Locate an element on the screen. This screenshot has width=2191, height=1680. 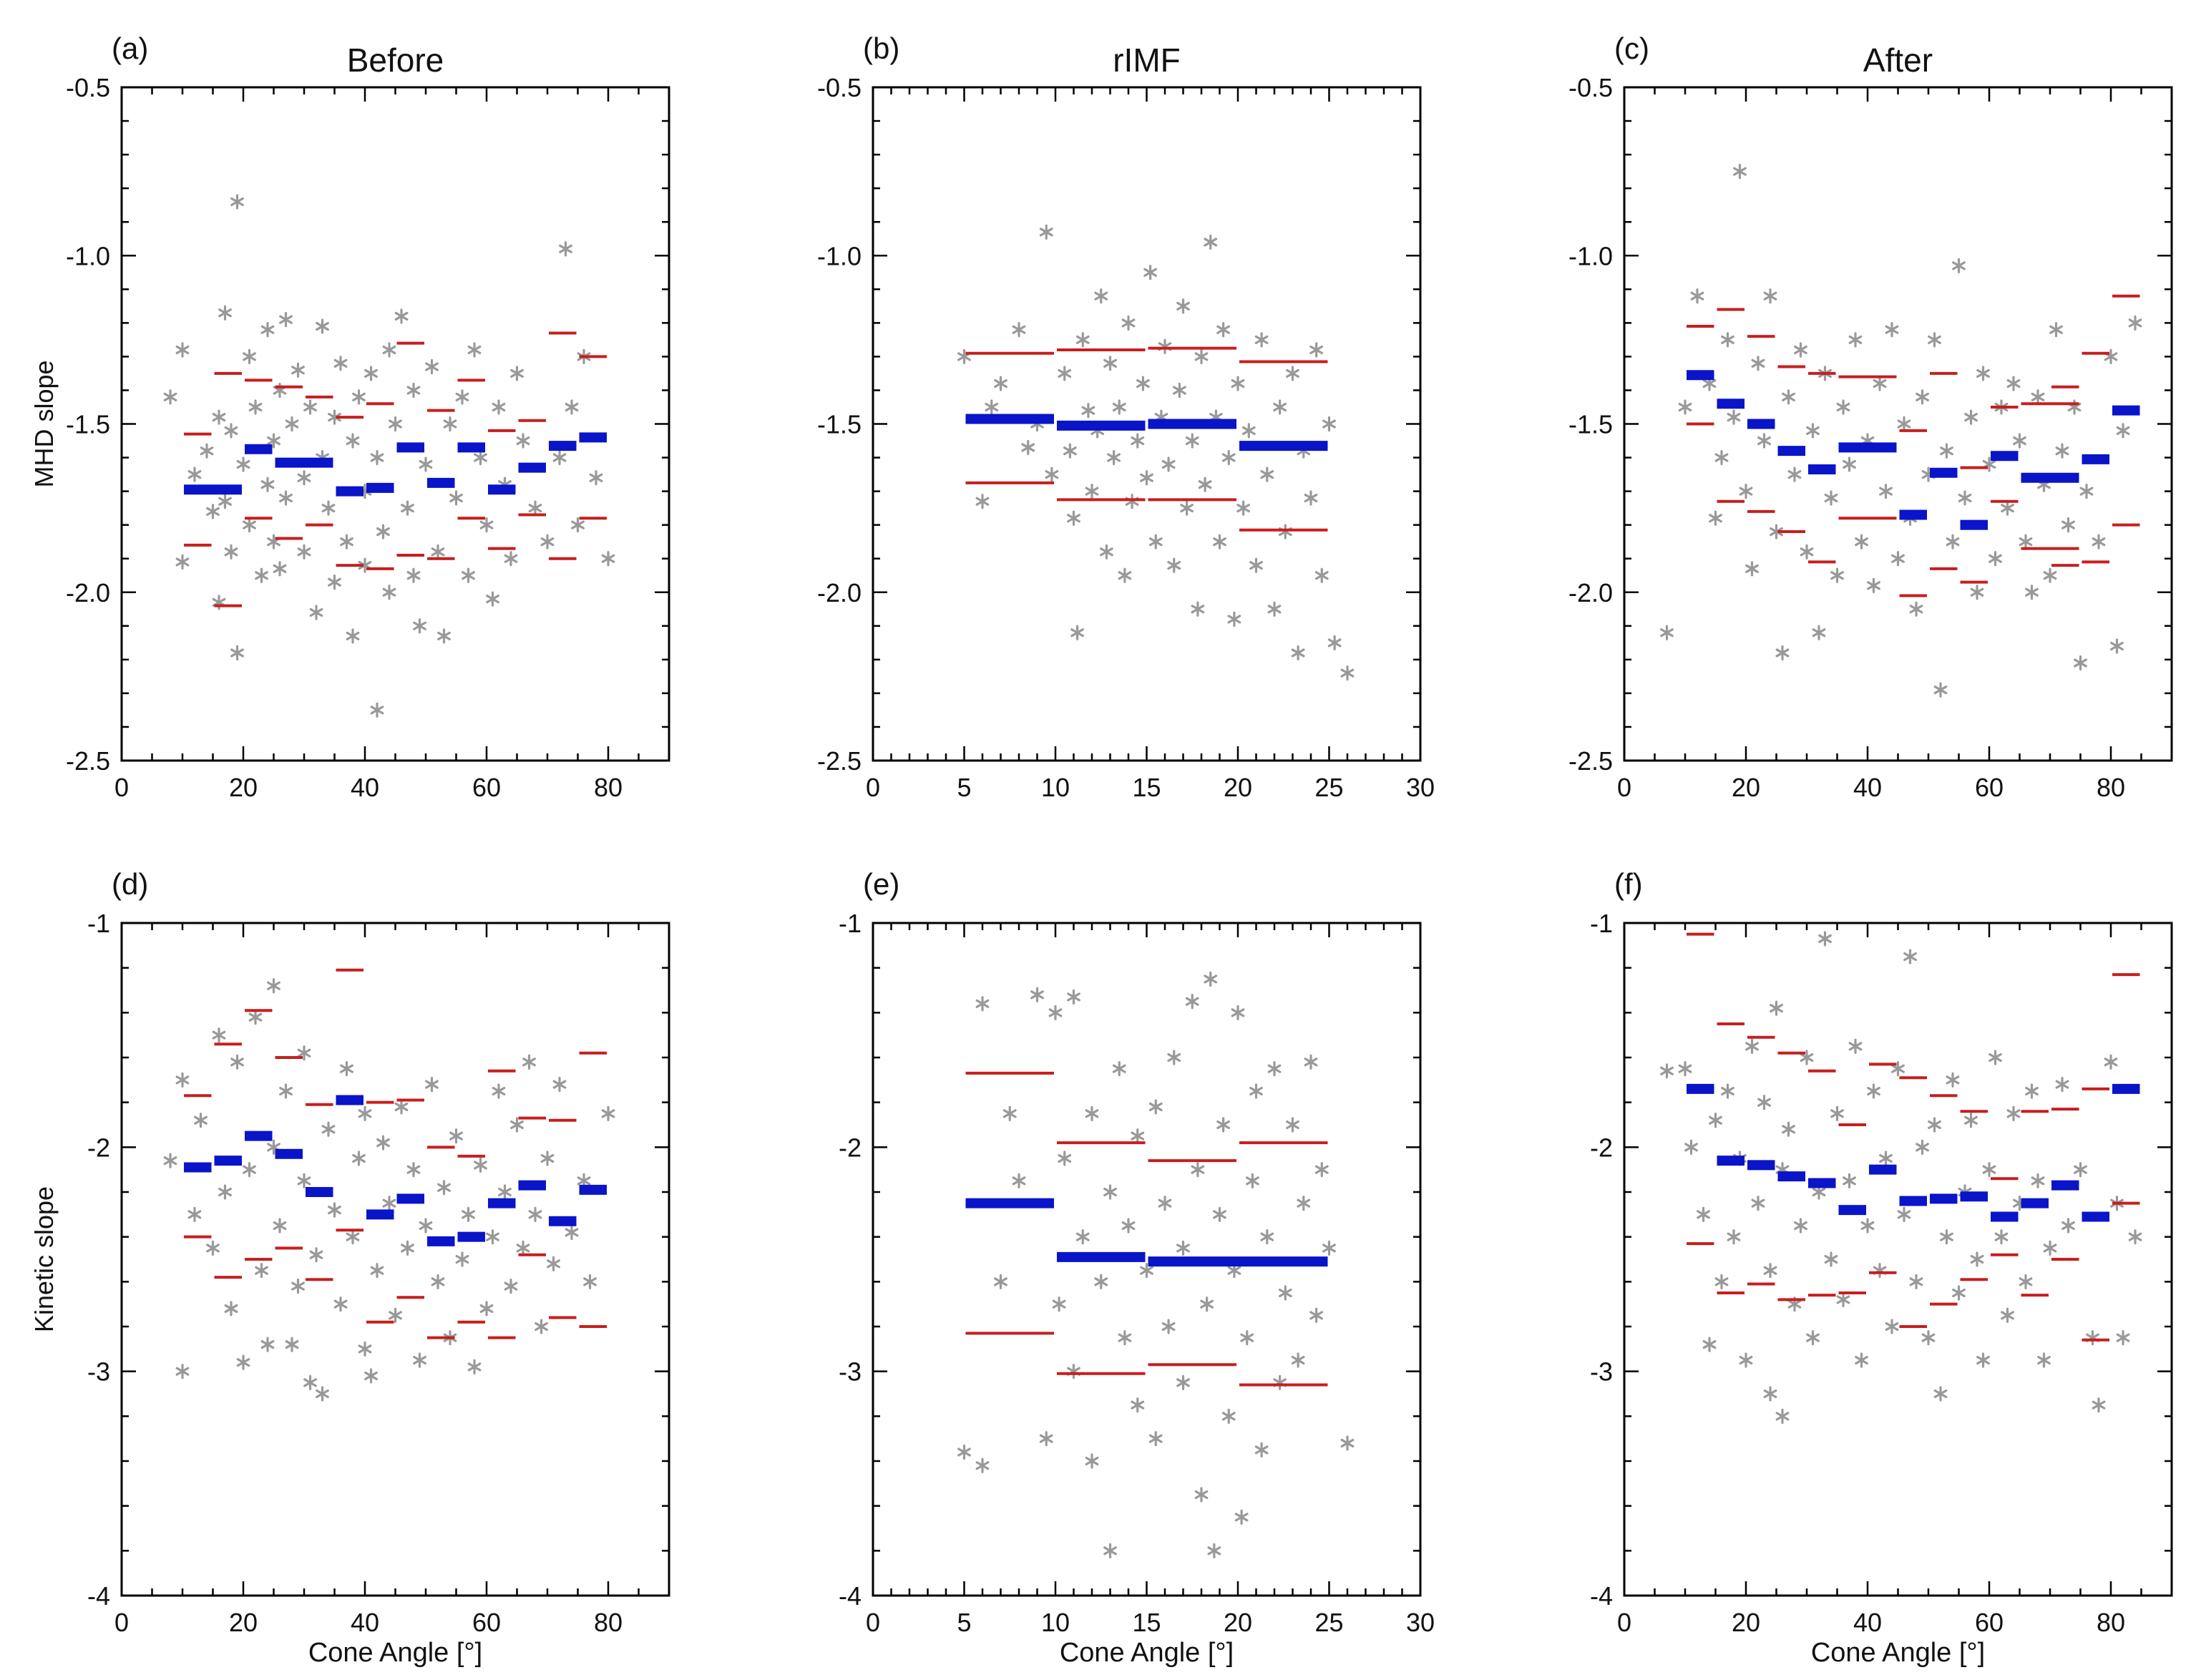
y-tick-label: -4 is located at coordinates (850, 1596).